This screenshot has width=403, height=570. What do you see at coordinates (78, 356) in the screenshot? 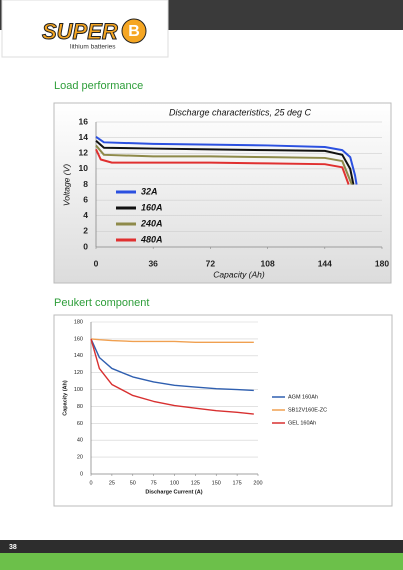
I see `y-tick-label: 140` at bounding box center [78, 356].